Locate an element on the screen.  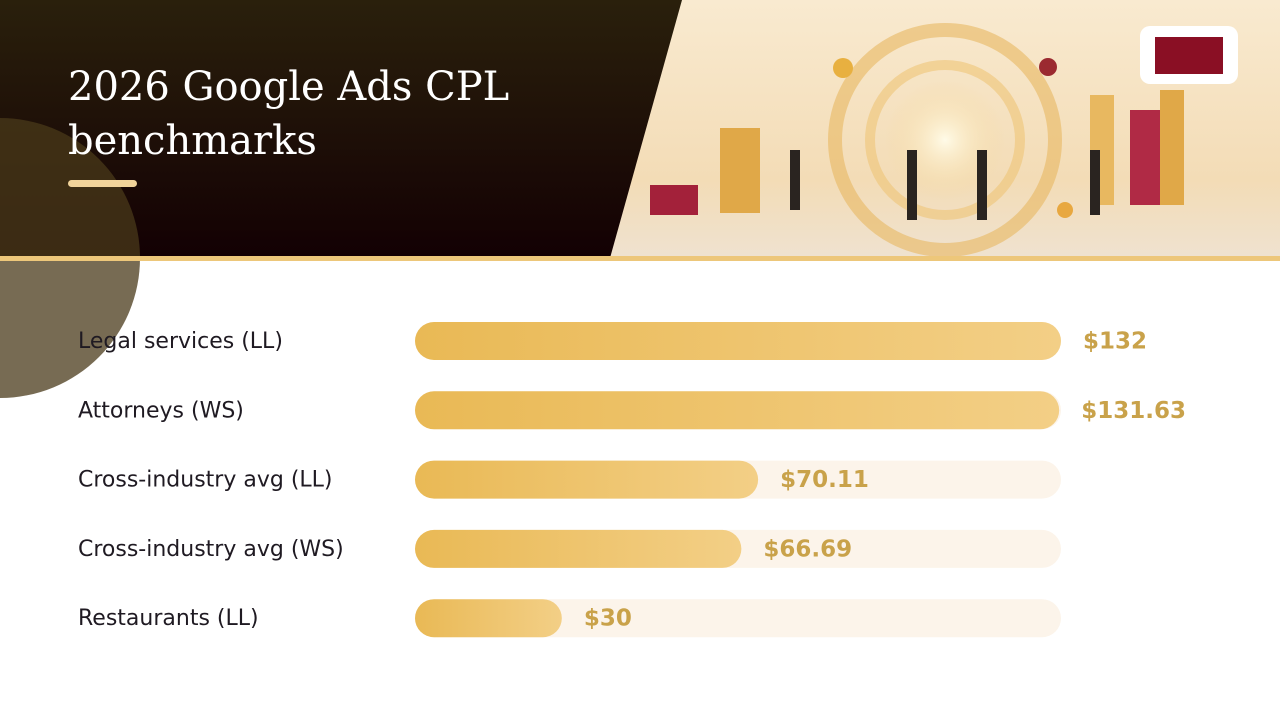
logo is located at coordinates (1189, 55).